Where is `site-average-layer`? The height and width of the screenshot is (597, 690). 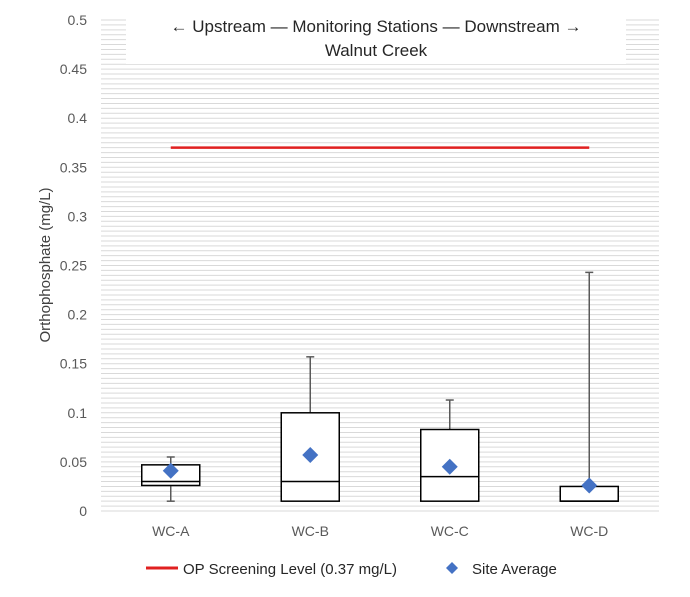 site-average-layer is located at coordinates (380, 470).